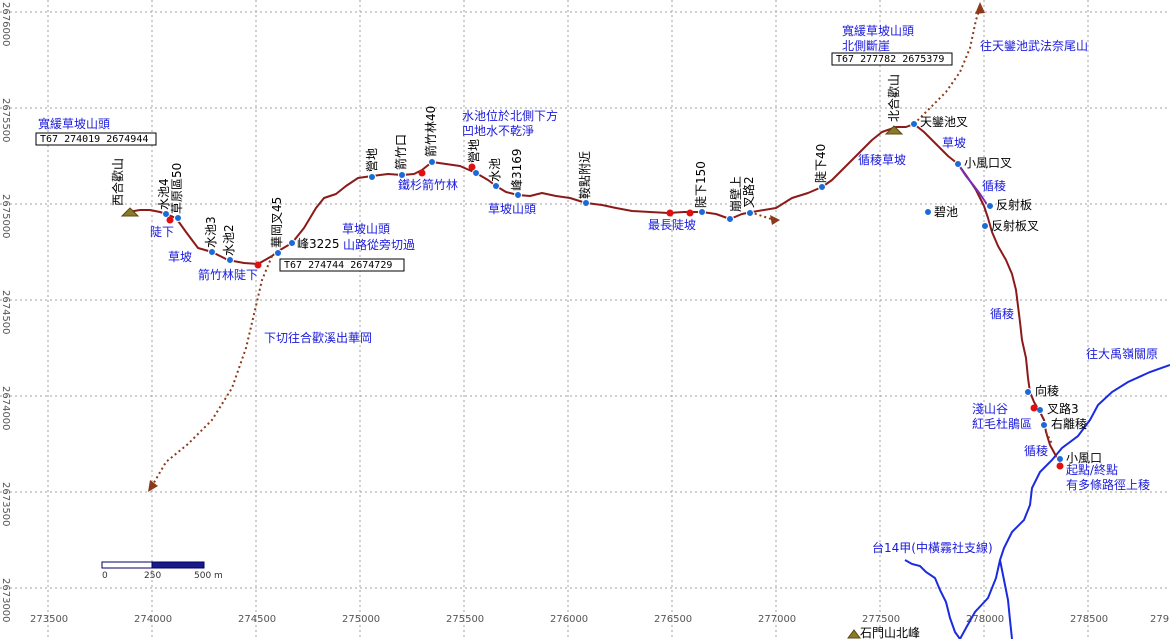 The width and height of the screenshot is (1170, 639). I want to click on waypoint-label: 鞍點附近, so click(584, 175).